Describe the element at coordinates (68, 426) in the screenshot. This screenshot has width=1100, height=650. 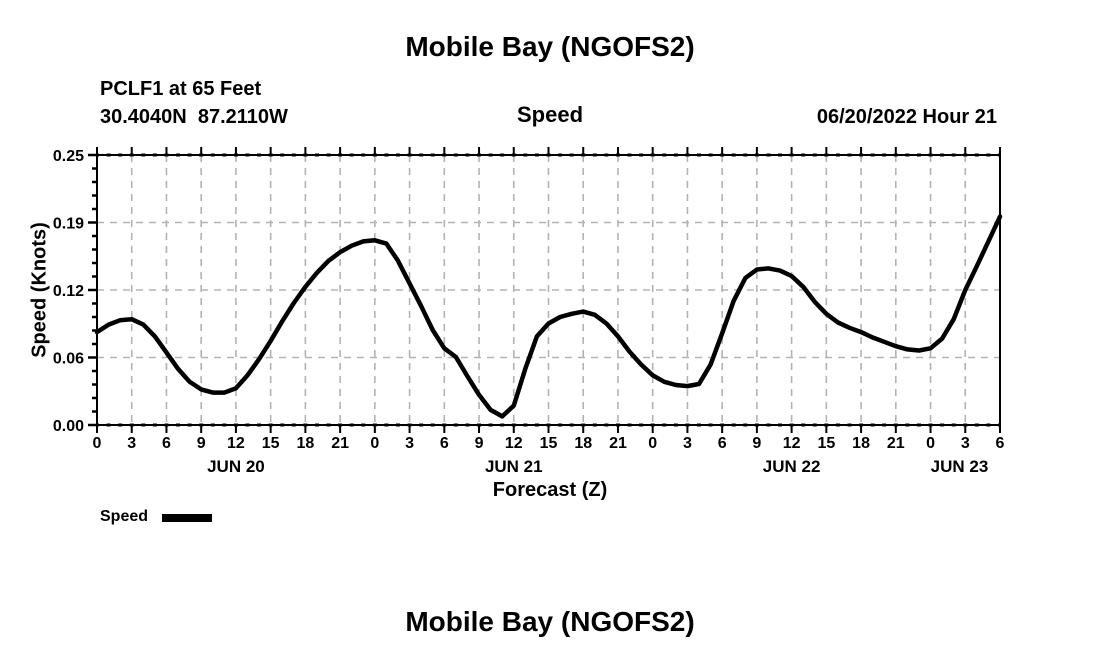
I see `y-tick-label: 0.00` at that location.